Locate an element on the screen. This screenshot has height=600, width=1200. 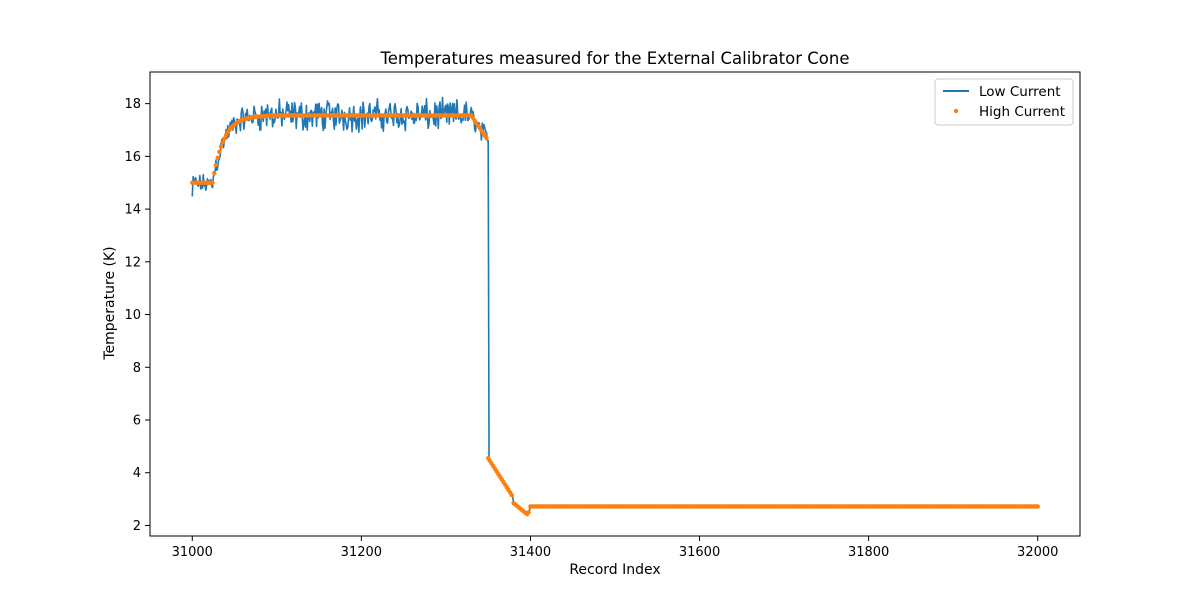
legend-box is located at coordinates (1004, 102).